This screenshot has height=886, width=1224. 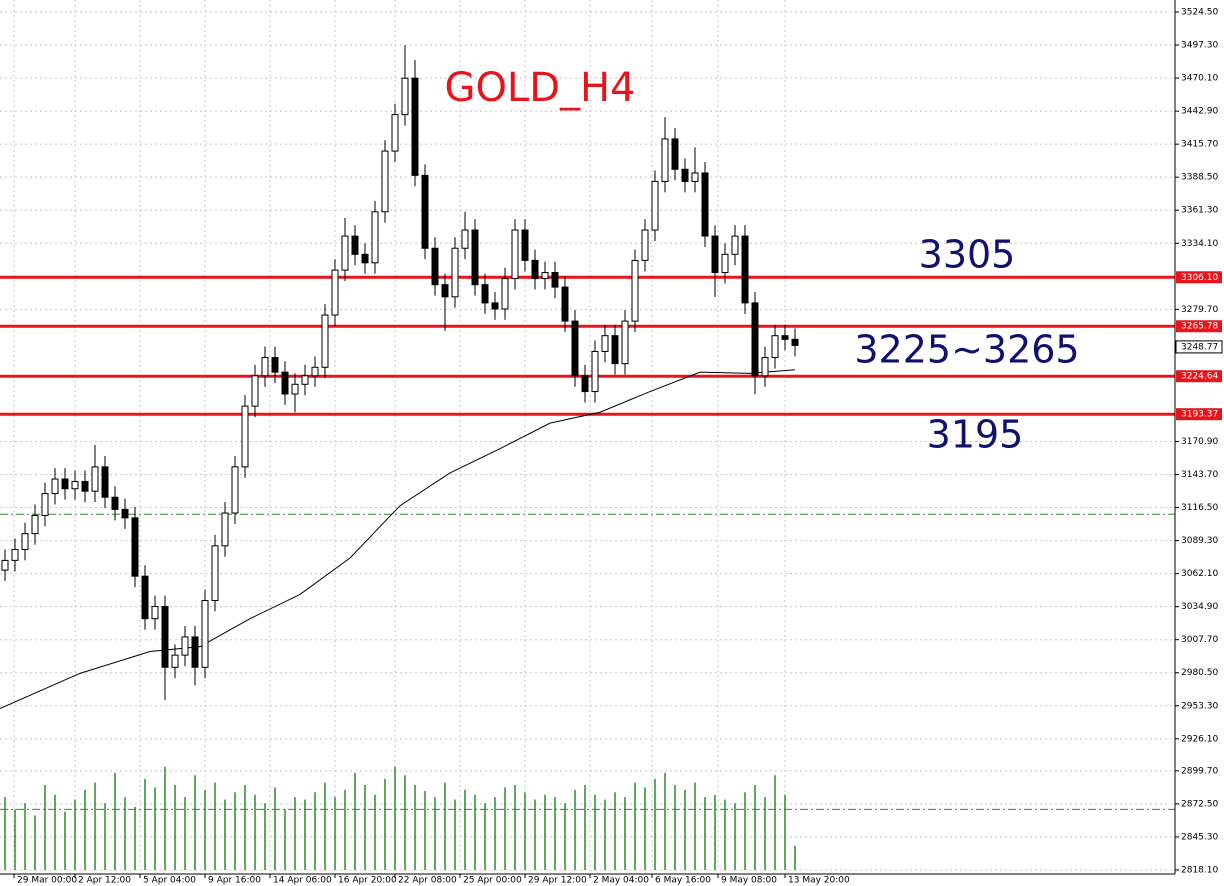 What do you see at coordinates (1199, 771) in the screenshot?
I see `y-tick-label: 2899.70` at bounding box center [1199, 771].